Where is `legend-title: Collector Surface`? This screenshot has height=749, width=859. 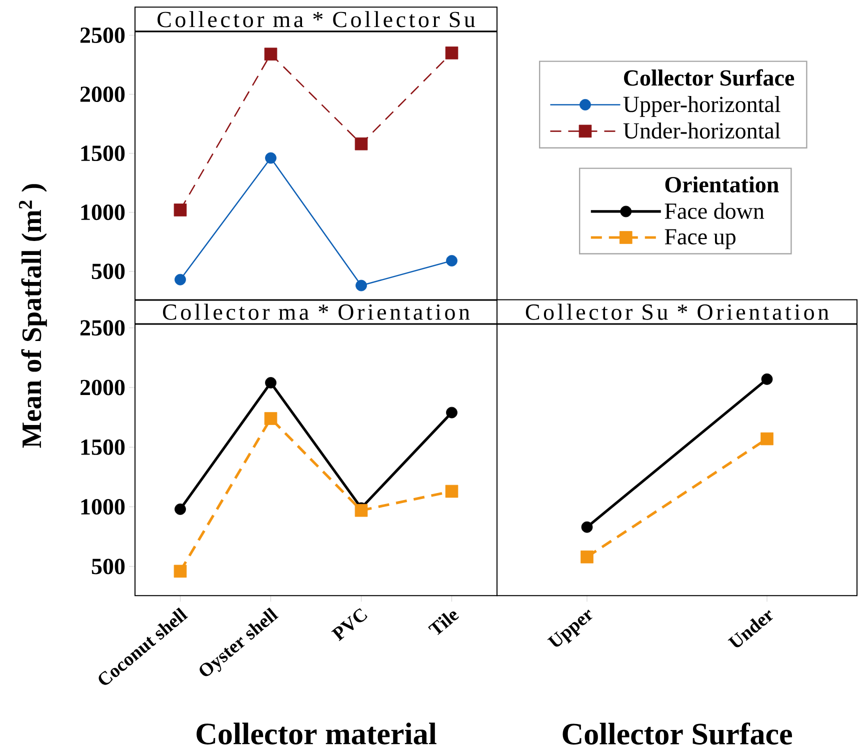 legend-title: Collector Surface is located at coordinates (709, 77).